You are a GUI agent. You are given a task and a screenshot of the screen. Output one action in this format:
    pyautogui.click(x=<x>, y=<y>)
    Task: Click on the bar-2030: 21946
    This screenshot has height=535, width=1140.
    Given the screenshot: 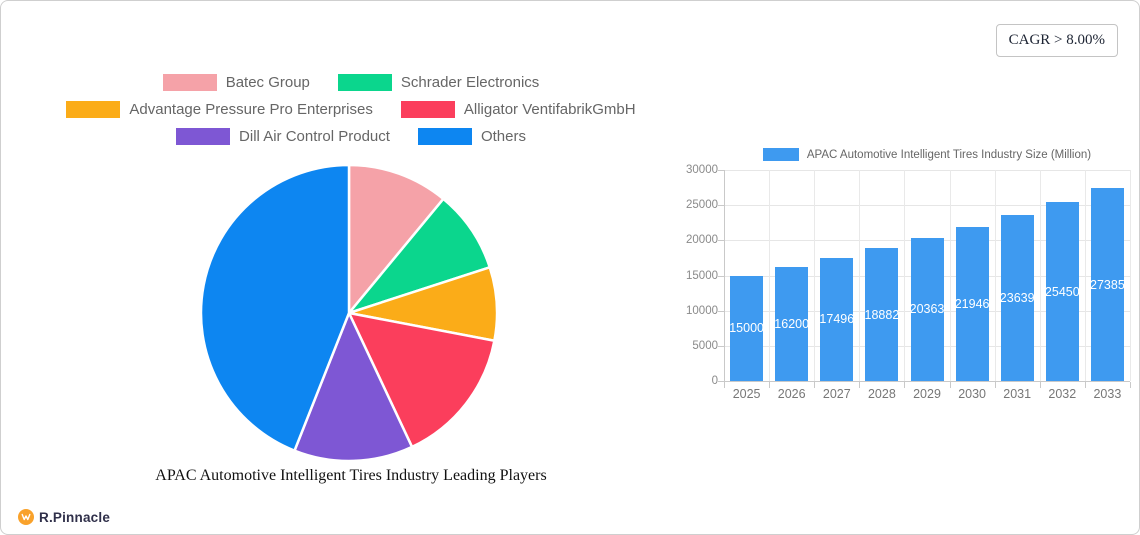 What is the action you would take?
    pyautogui.click(x=972, y=303)
    